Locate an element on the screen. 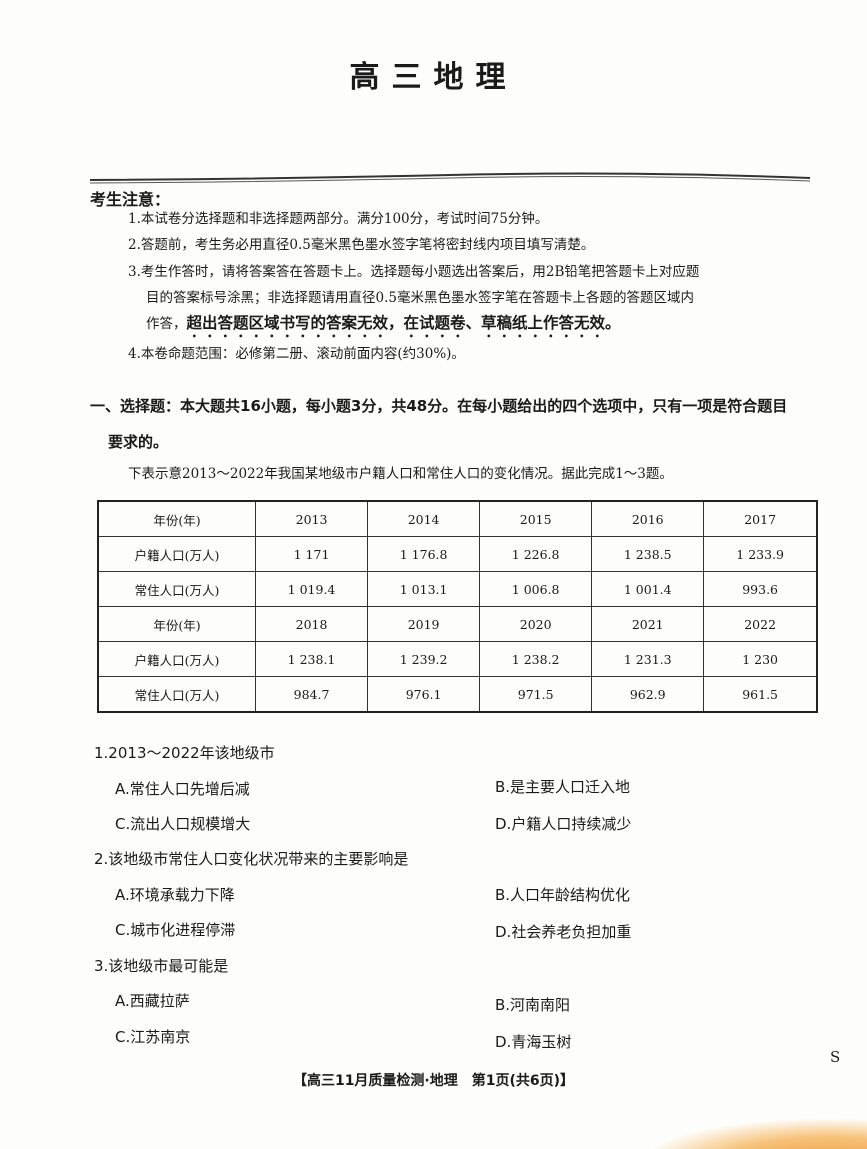 This screenshot has width=867, height=1149. table-cell: 2021 is located at coordinates (648, 624).